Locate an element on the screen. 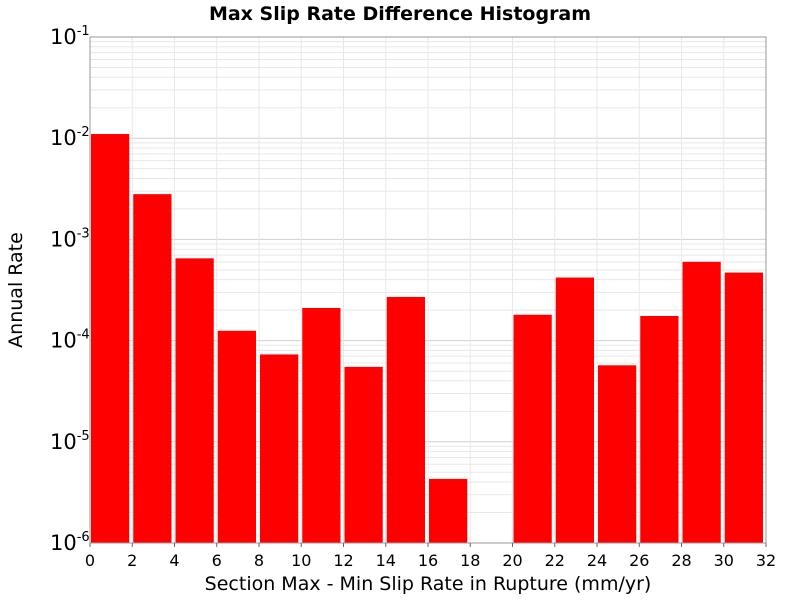 Image resolution: width=800 pixels, height=600 pixels. y-tick-label: 10⁻² is located at coordinates (70, 137).